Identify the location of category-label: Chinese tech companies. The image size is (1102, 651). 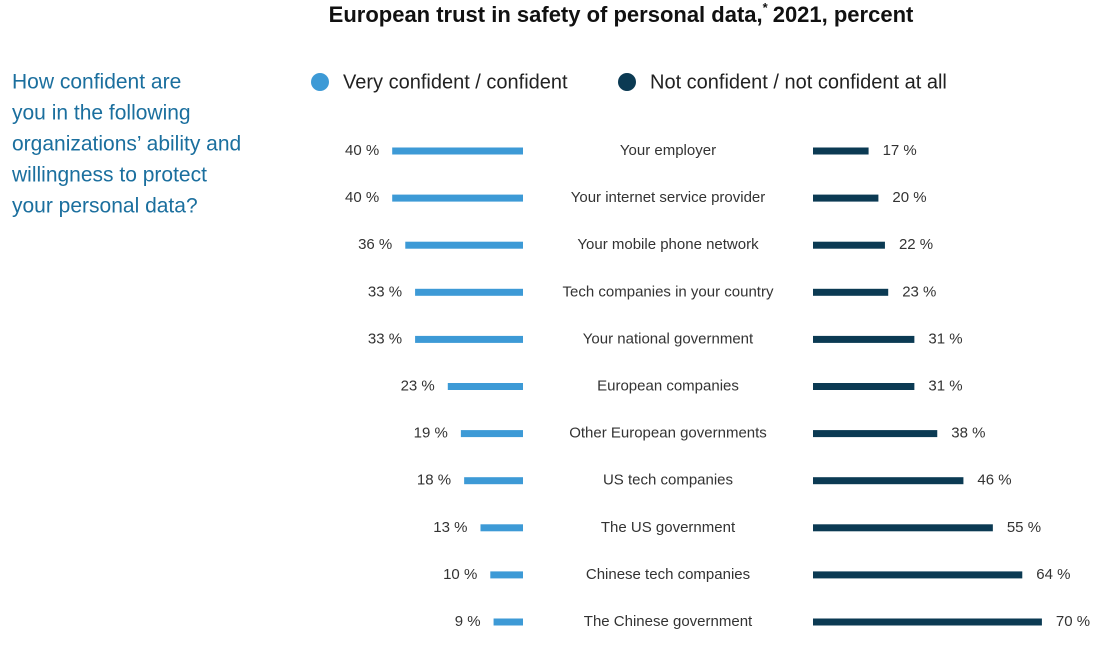
(668, 574).